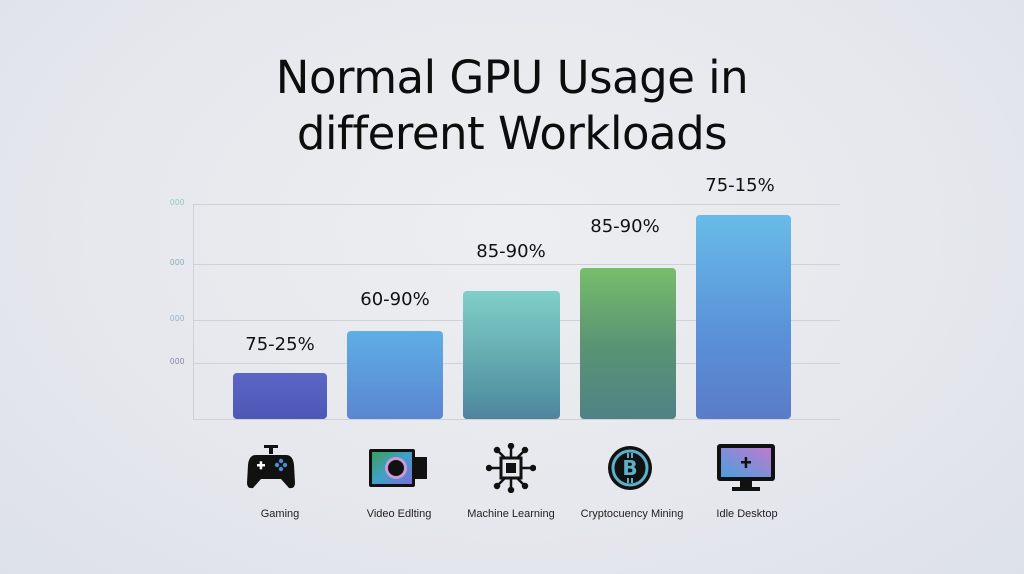 This screenshot has height=574, width=1024. I want to click on category-label: Machine Learning, so click(511, 514).